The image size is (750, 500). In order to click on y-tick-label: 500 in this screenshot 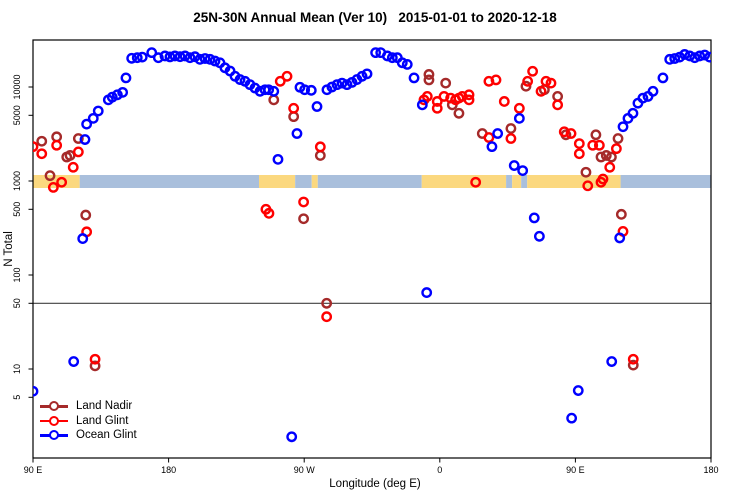, I will do `click(17, 209)`.